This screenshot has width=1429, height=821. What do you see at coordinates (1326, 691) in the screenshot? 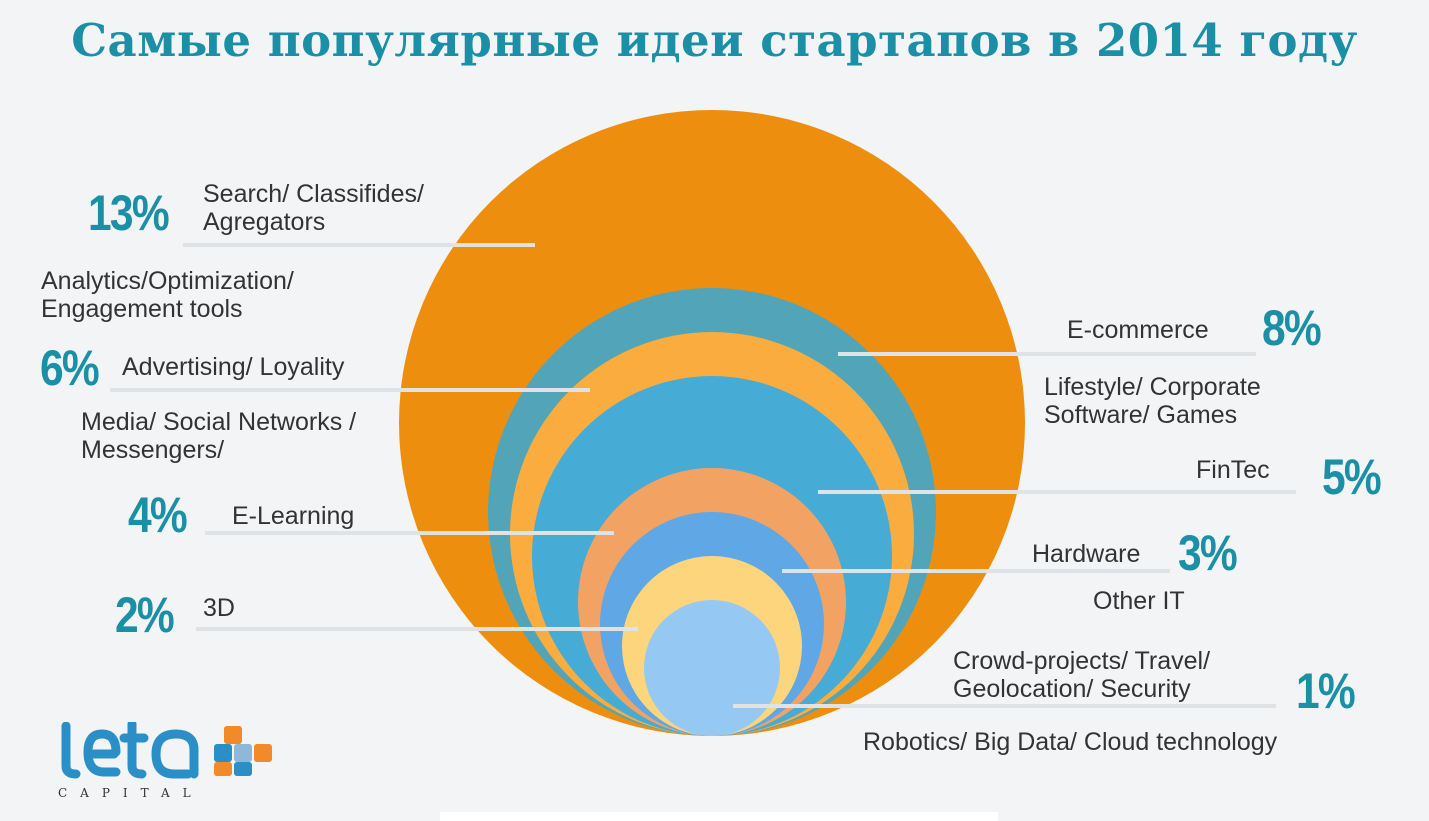
I see `pct-label-1: 1%` at bounding box center [1326, 691].